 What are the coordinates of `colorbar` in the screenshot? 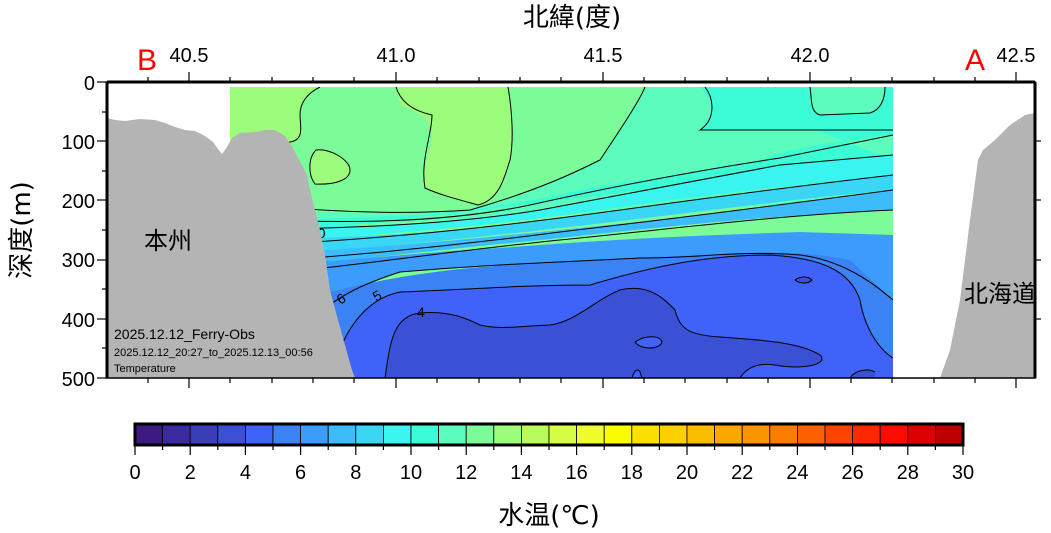 It's located at (549, 434).